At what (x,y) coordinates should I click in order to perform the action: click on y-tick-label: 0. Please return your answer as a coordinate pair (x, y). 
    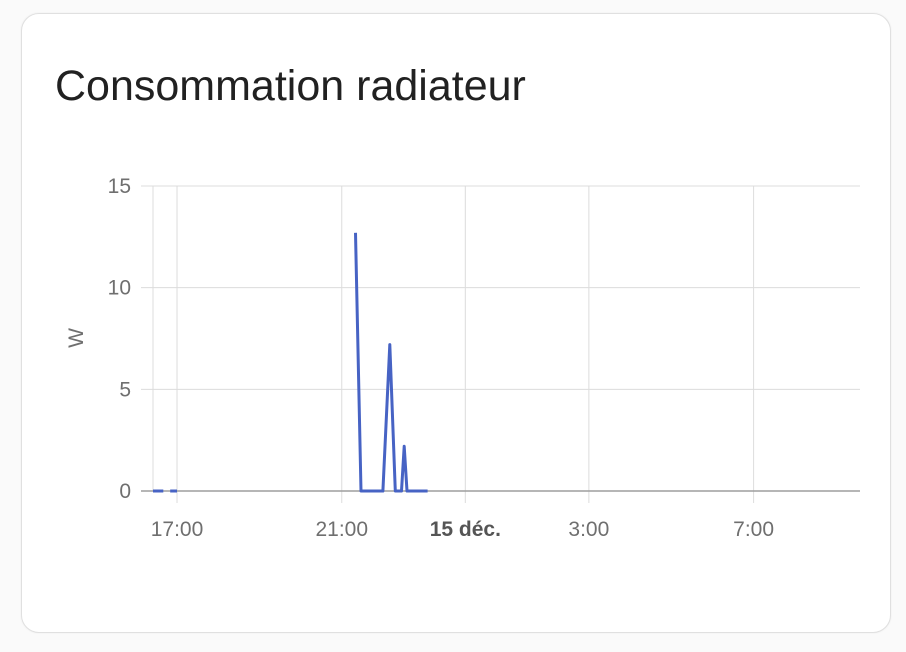
    Looking at the image, I should click on (125, 491).